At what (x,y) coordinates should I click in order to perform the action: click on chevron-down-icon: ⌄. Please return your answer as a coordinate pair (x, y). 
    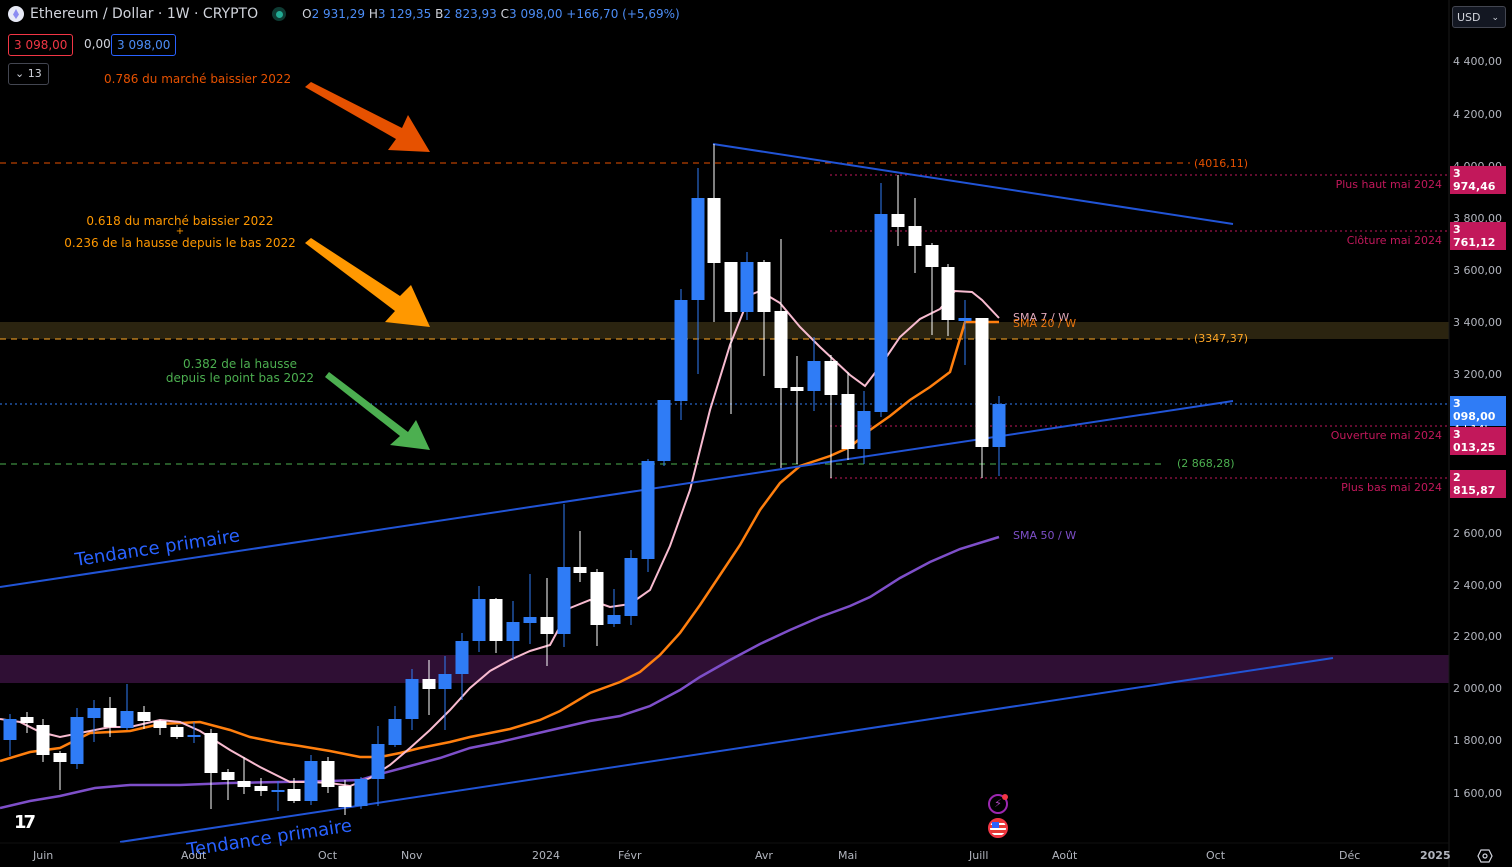
    Looking at the image, I should click on (21, 73).